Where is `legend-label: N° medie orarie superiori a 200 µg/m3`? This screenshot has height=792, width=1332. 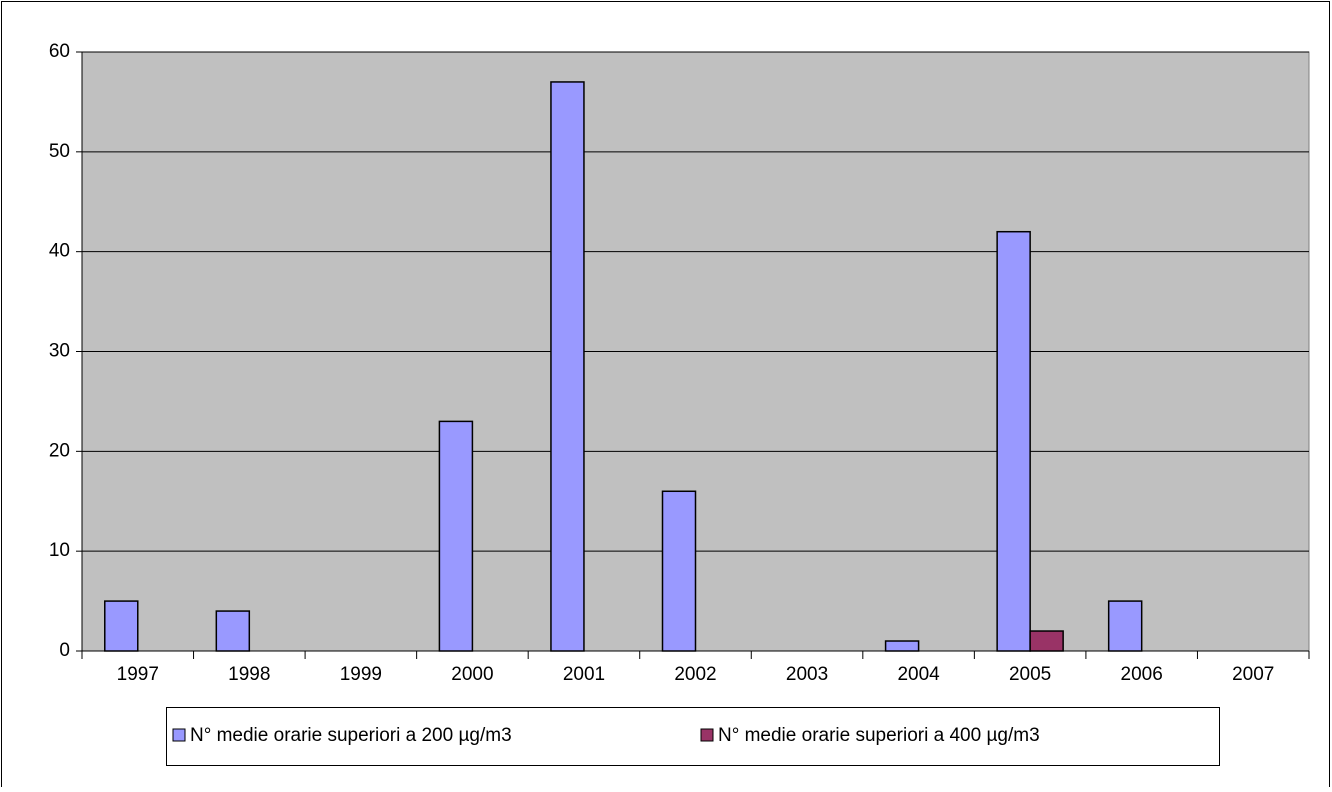
legend-label: N° medie orarie superiori a 200 µg/m3 is located at coordinates (351, 735).